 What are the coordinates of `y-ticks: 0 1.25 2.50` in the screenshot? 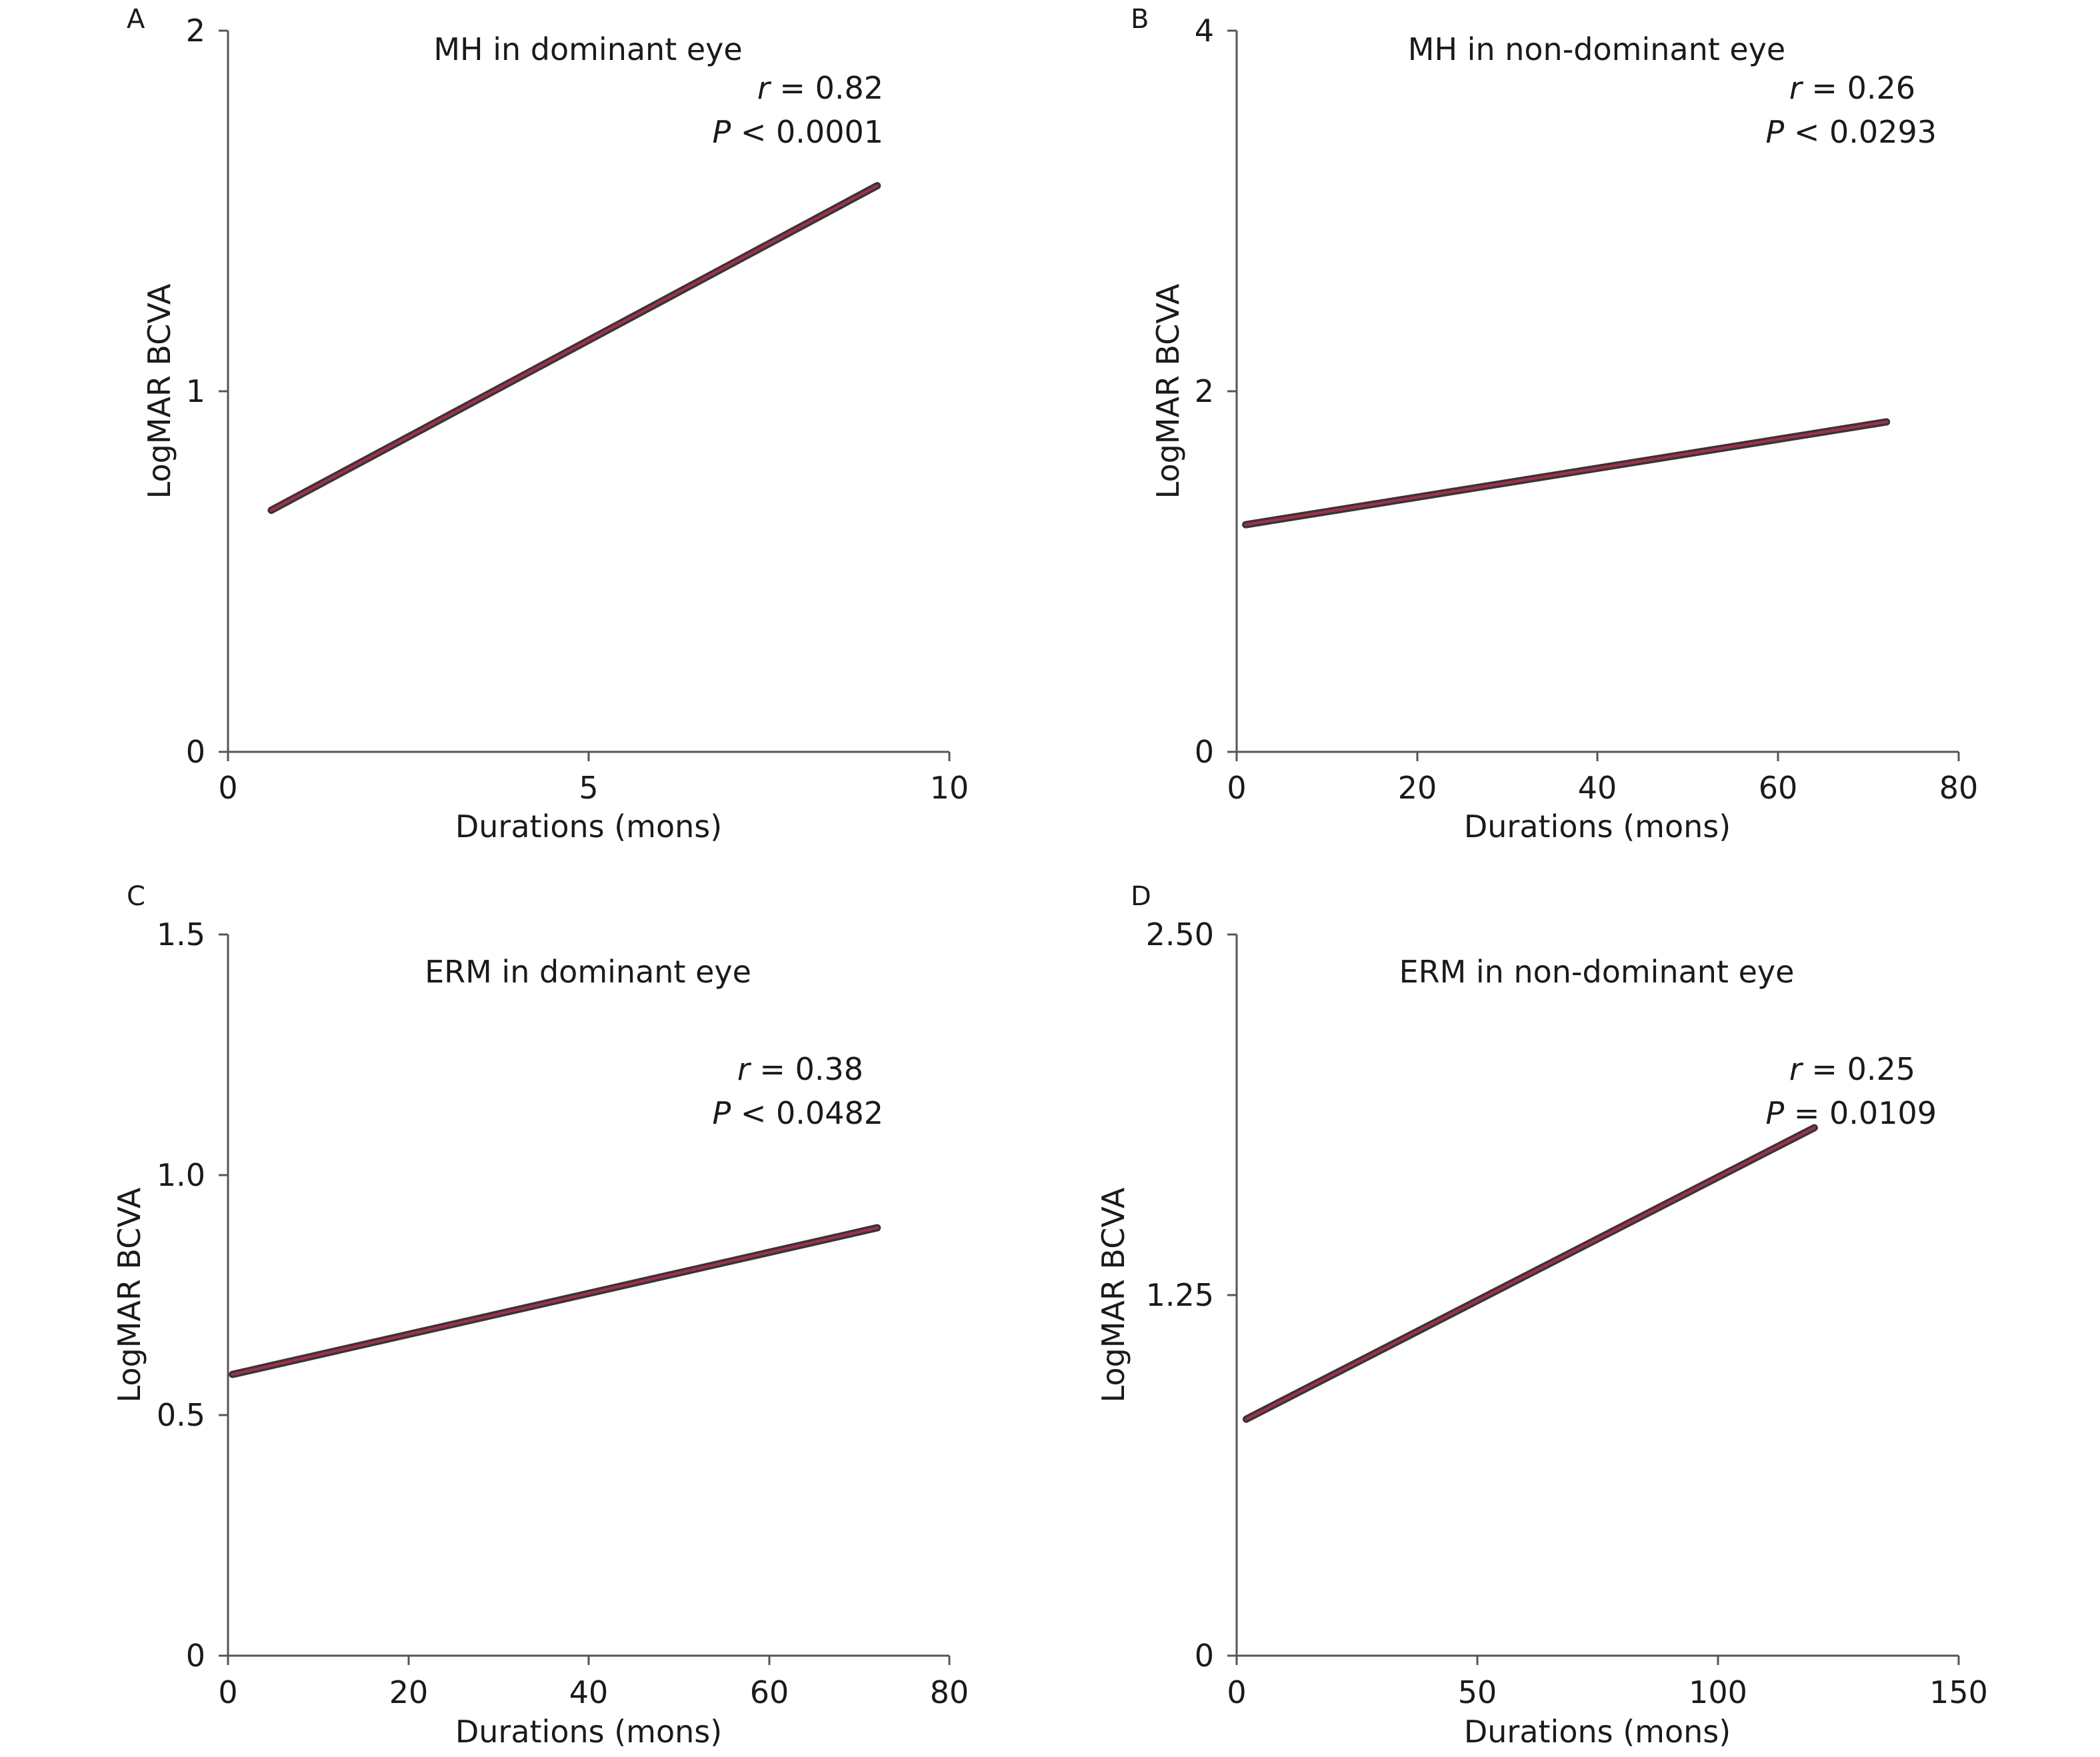 It's located at (1191, 1295).